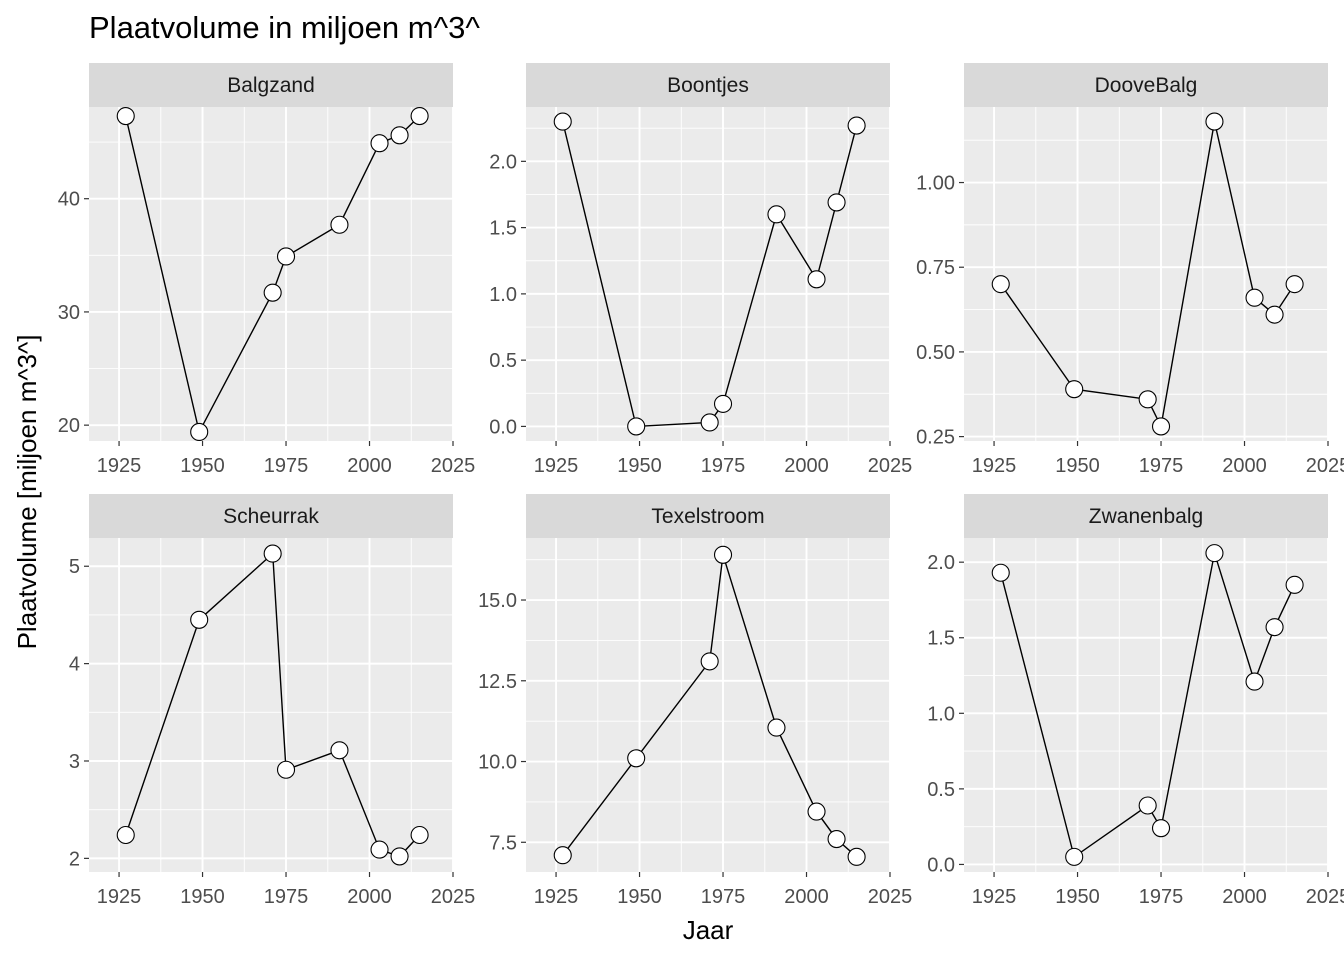 The image size is (1344, 960). I want to click on facet-label: DooveBalg, so click(1146, 85).